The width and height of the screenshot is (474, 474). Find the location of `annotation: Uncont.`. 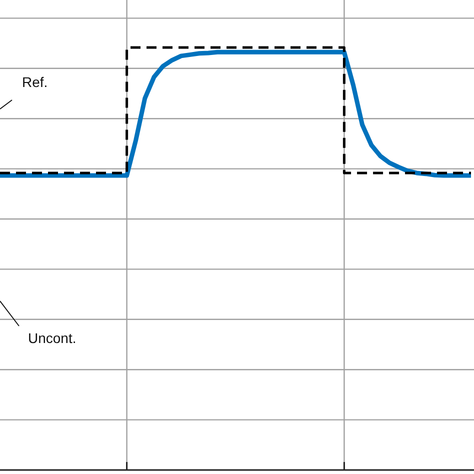

annotation: Uncont. is located at coordinates (52, 338).